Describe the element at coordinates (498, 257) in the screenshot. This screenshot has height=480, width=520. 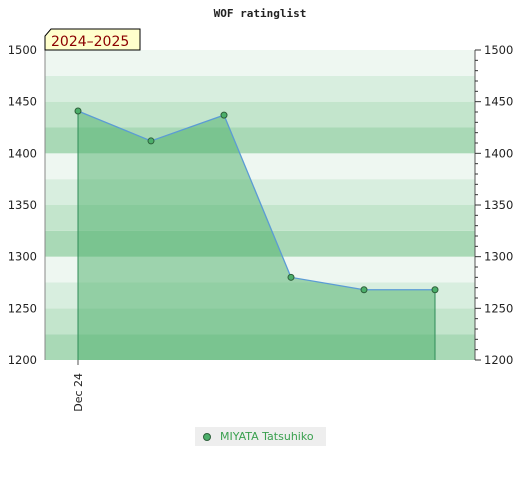
I see `y-tick-label-right: 1300` at that location.